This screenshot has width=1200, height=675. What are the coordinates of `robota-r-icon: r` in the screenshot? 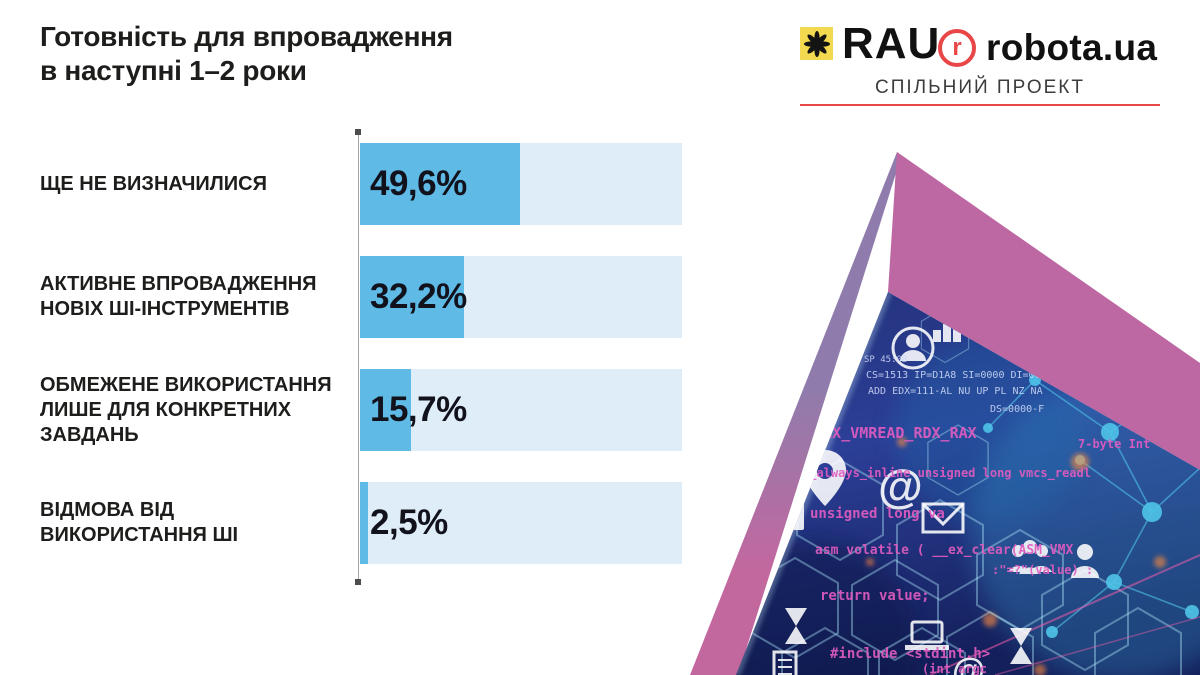 It's located at (957, 48).